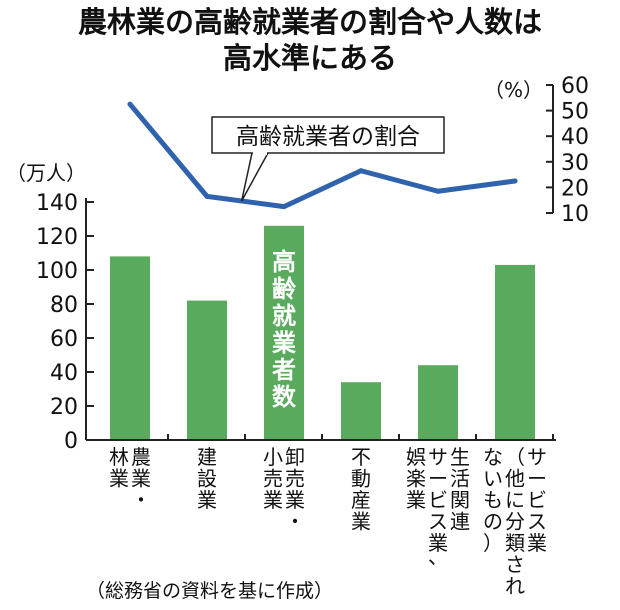 This screenshot has height=610, width=620. I want to click on left-tick-label: 120, so click(57, 237).